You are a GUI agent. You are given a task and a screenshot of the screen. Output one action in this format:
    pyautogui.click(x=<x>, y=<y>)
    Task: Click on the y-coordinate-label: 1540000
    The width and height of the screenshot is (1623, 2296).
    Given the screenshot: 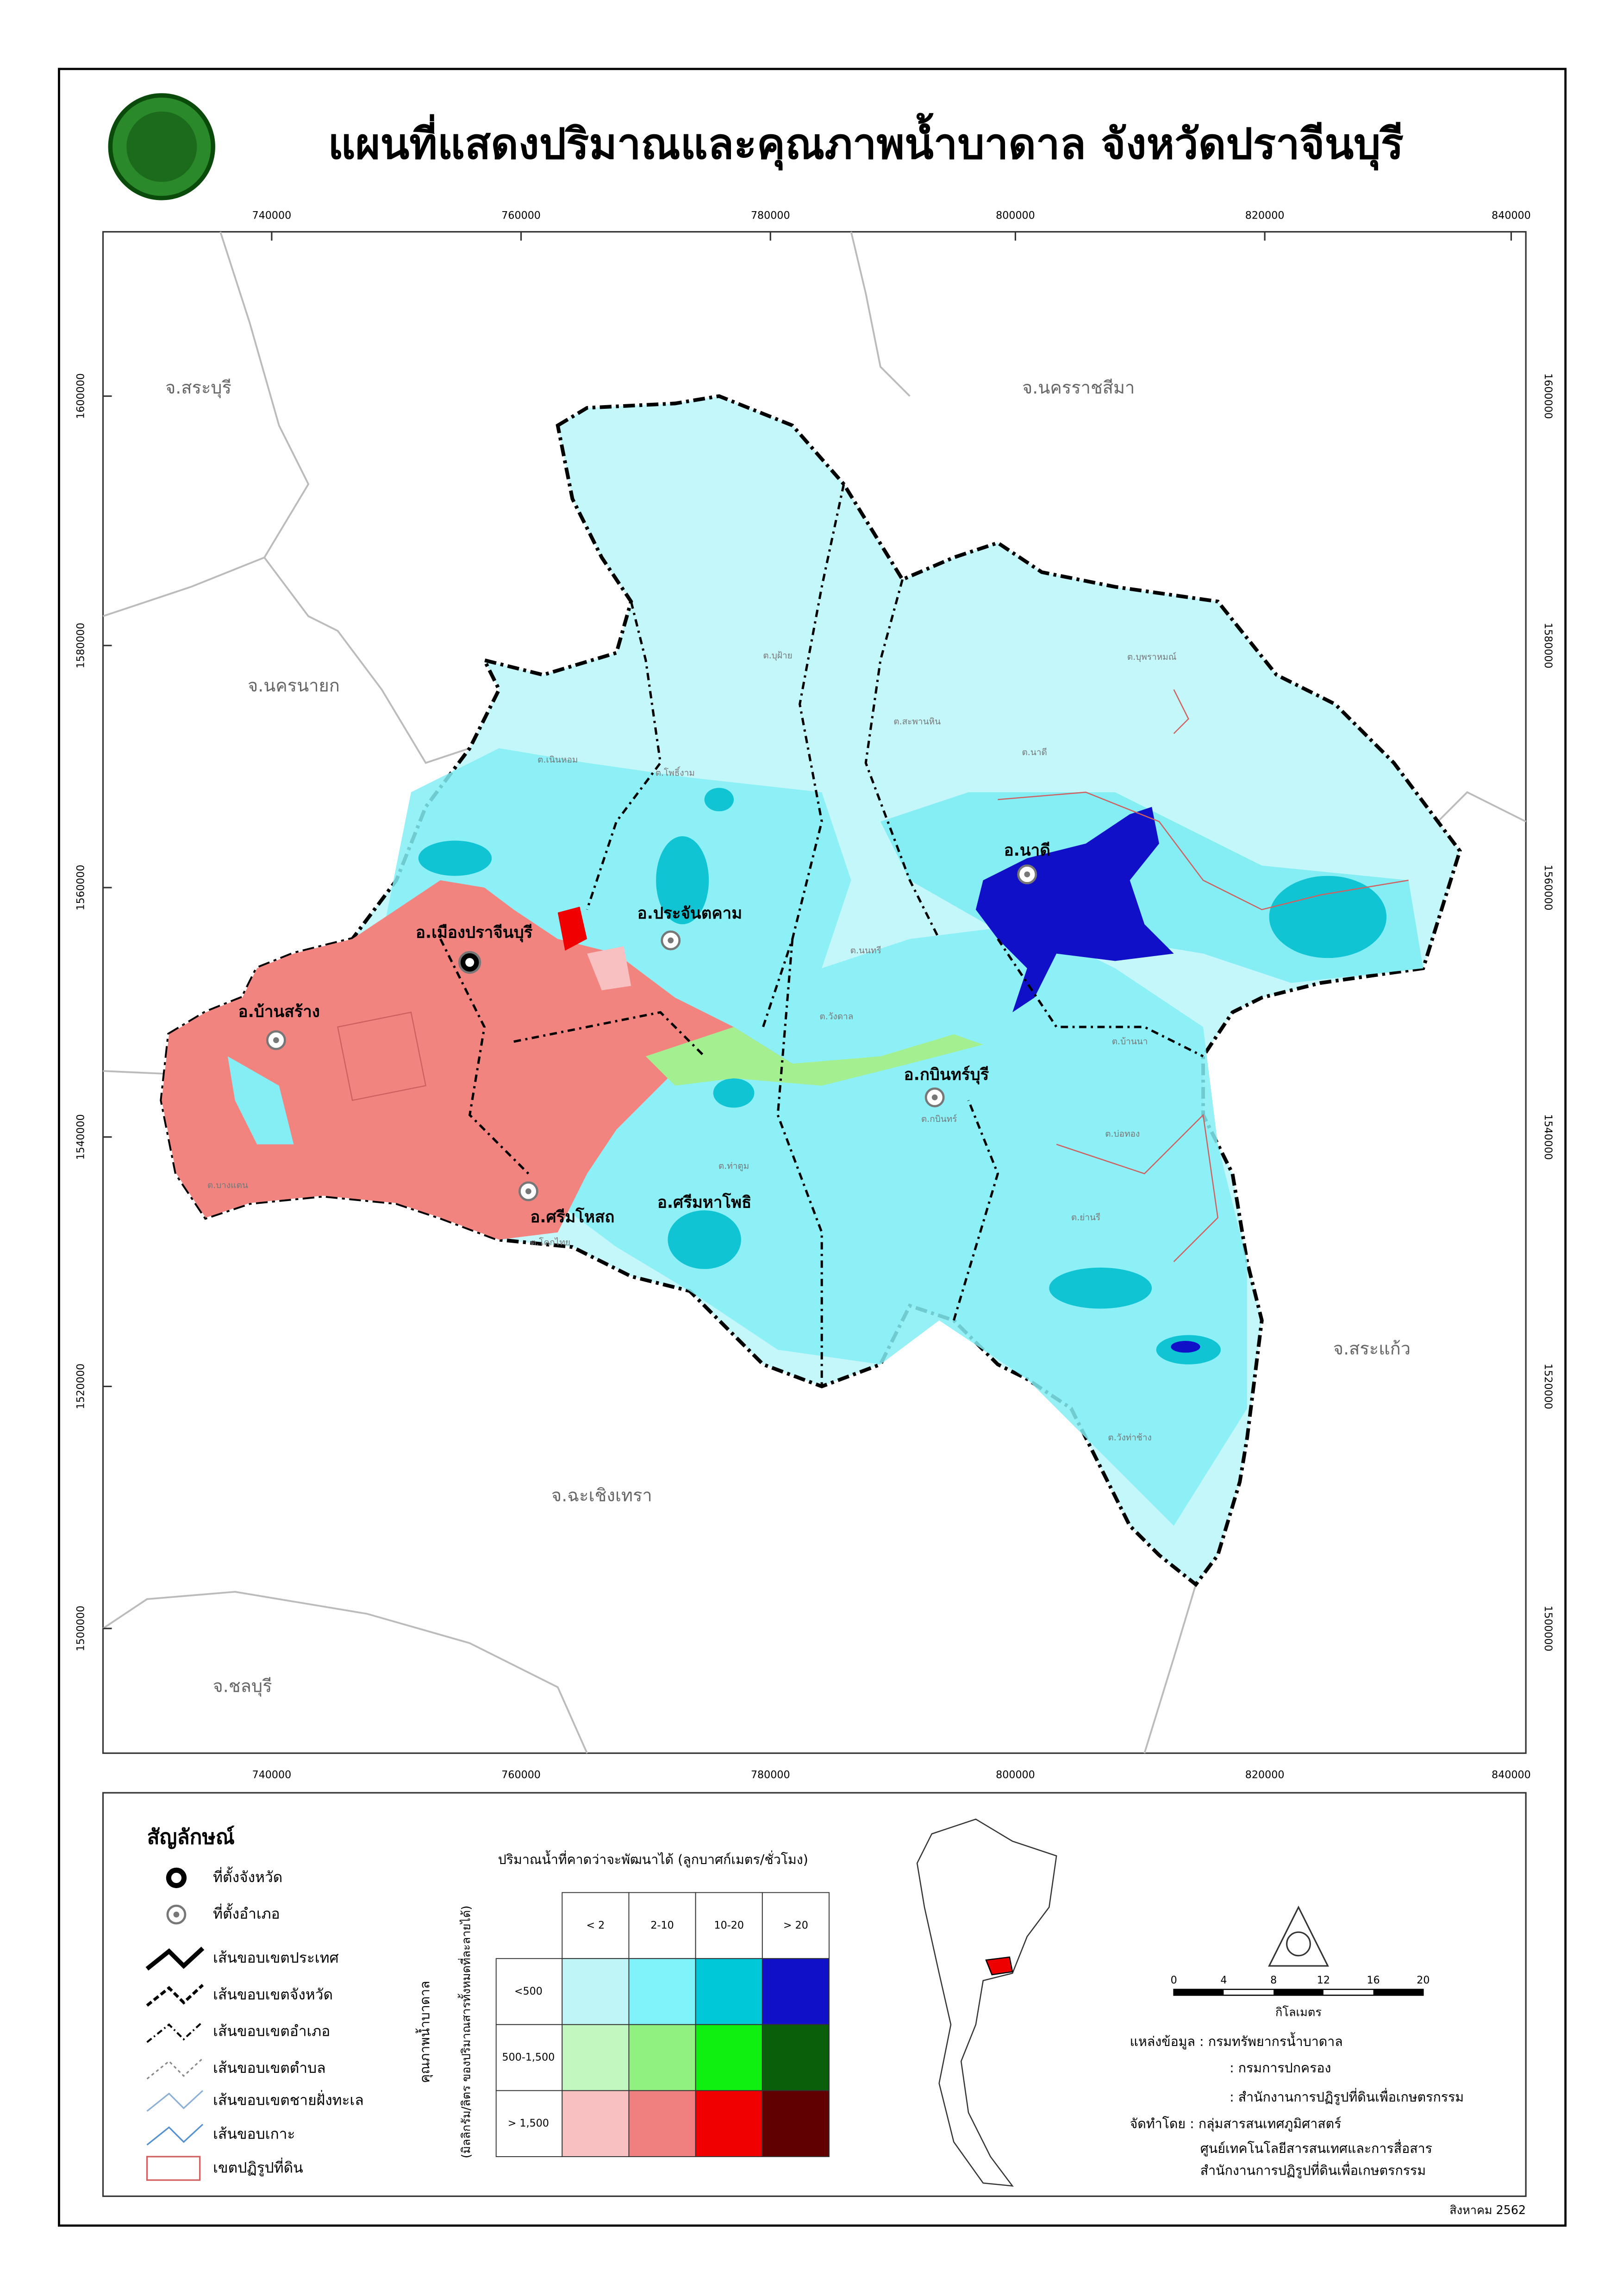 What is the action you would take?
    pyautogui.click(x=1548, y=1137)
    